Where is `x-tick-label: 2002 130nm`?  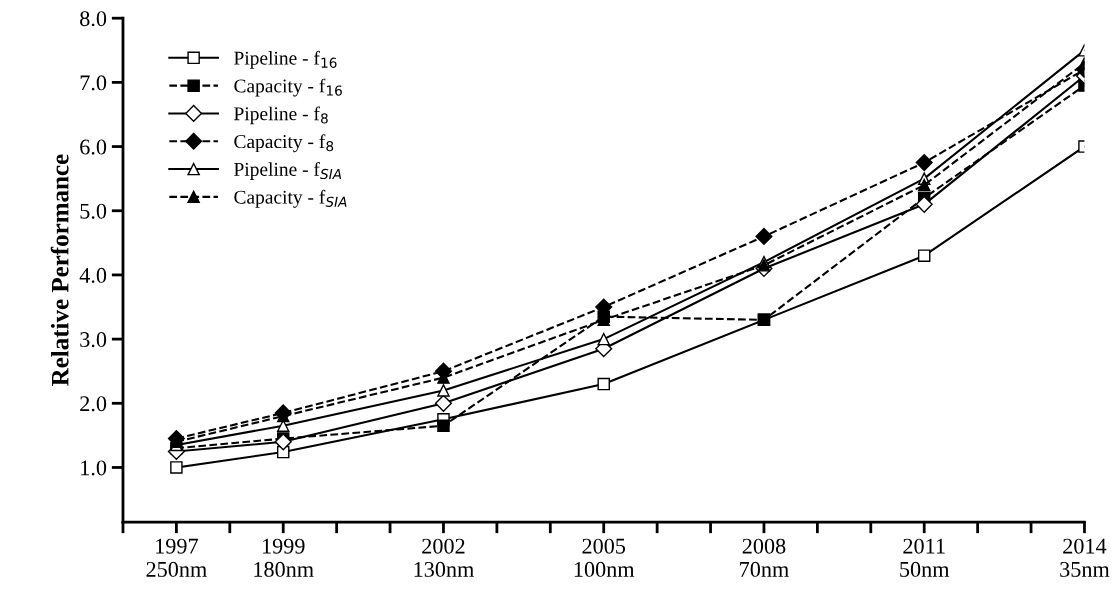 x-tick-label: 2002 130nm is located at coordinates (444, 557).